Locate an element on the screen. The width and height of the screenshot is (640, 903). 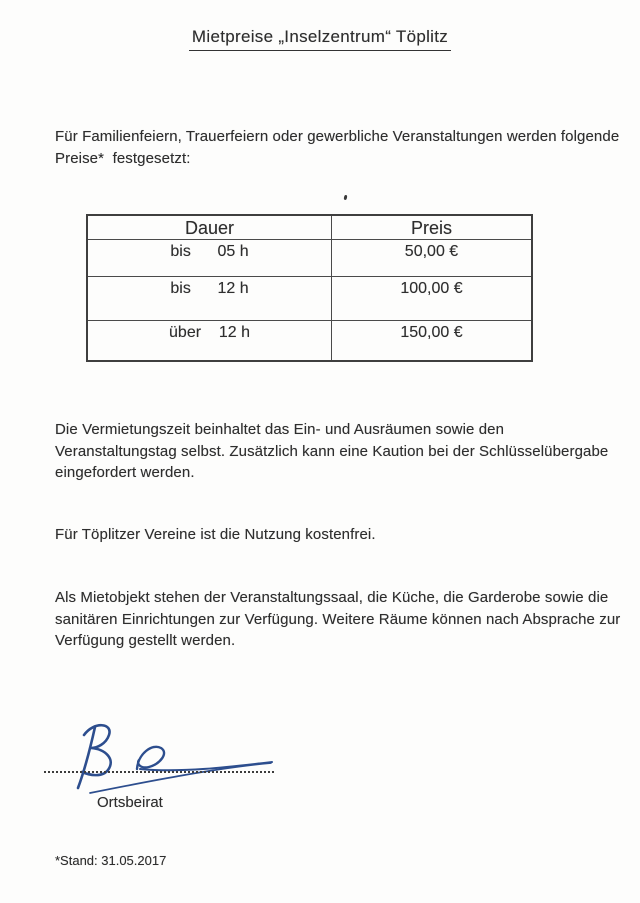
footnote-stand-date: *Stand: 31.05.2017 is located at coordinates (111, 860).